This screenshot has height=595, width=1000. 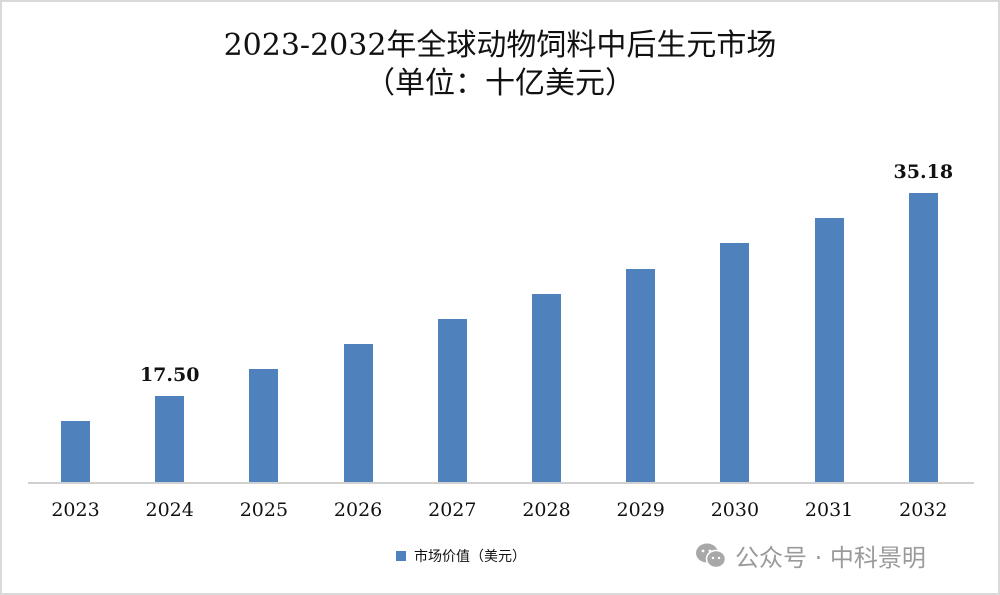 I want to click on bar-2029, so click(x=641, y=375).